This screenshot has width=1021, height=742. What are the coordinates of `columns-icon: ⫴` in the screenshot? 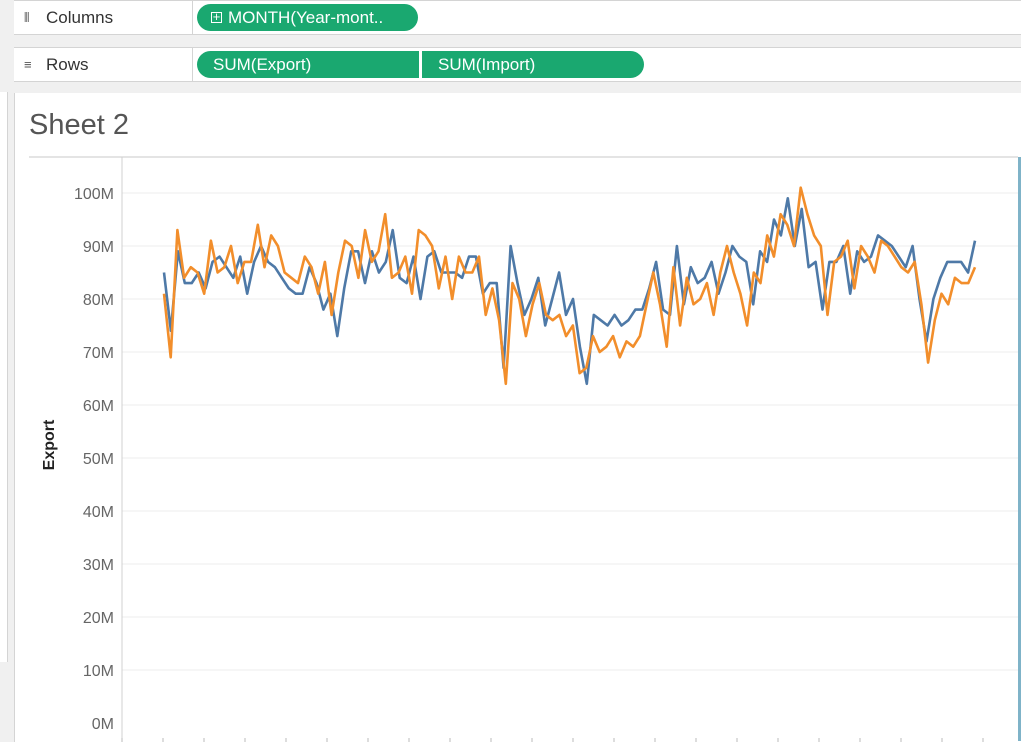 It's located at (27, 17).